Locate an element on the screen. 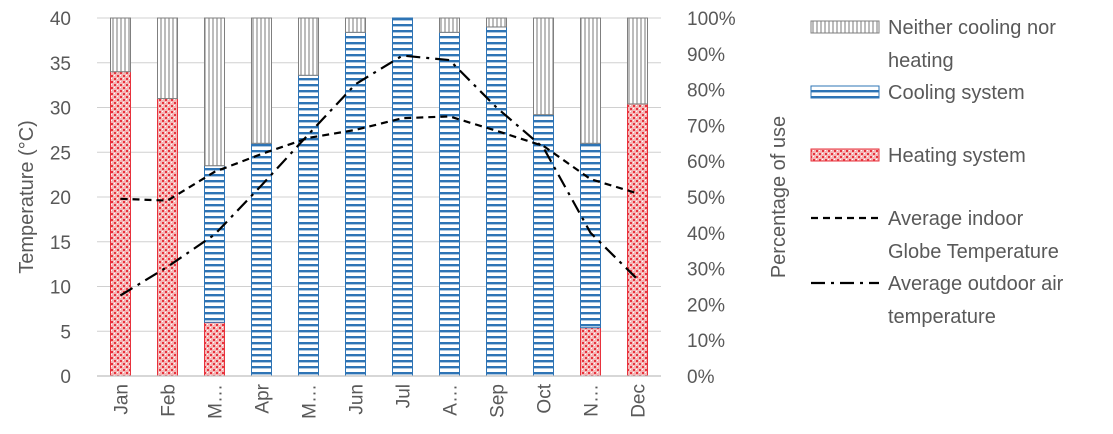  x-tick-label: Jul is located at coordinates (404, 396).